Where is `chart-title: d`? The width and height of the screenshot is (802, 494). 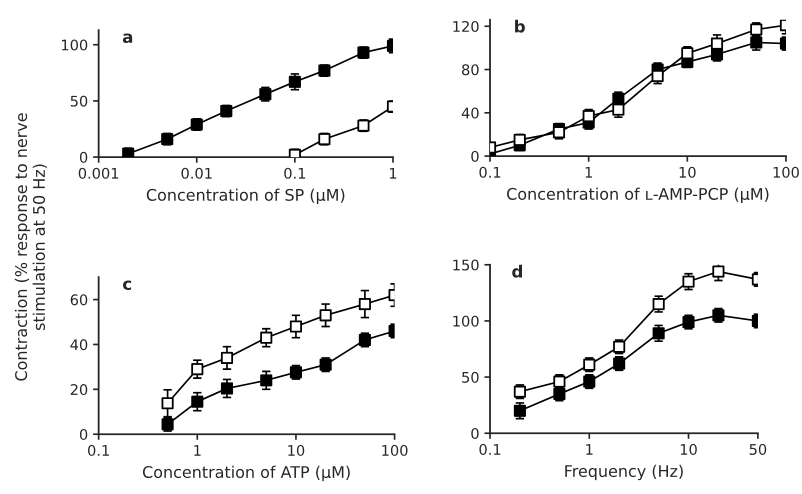
chart-title: d is located at coordinates (517, 271).